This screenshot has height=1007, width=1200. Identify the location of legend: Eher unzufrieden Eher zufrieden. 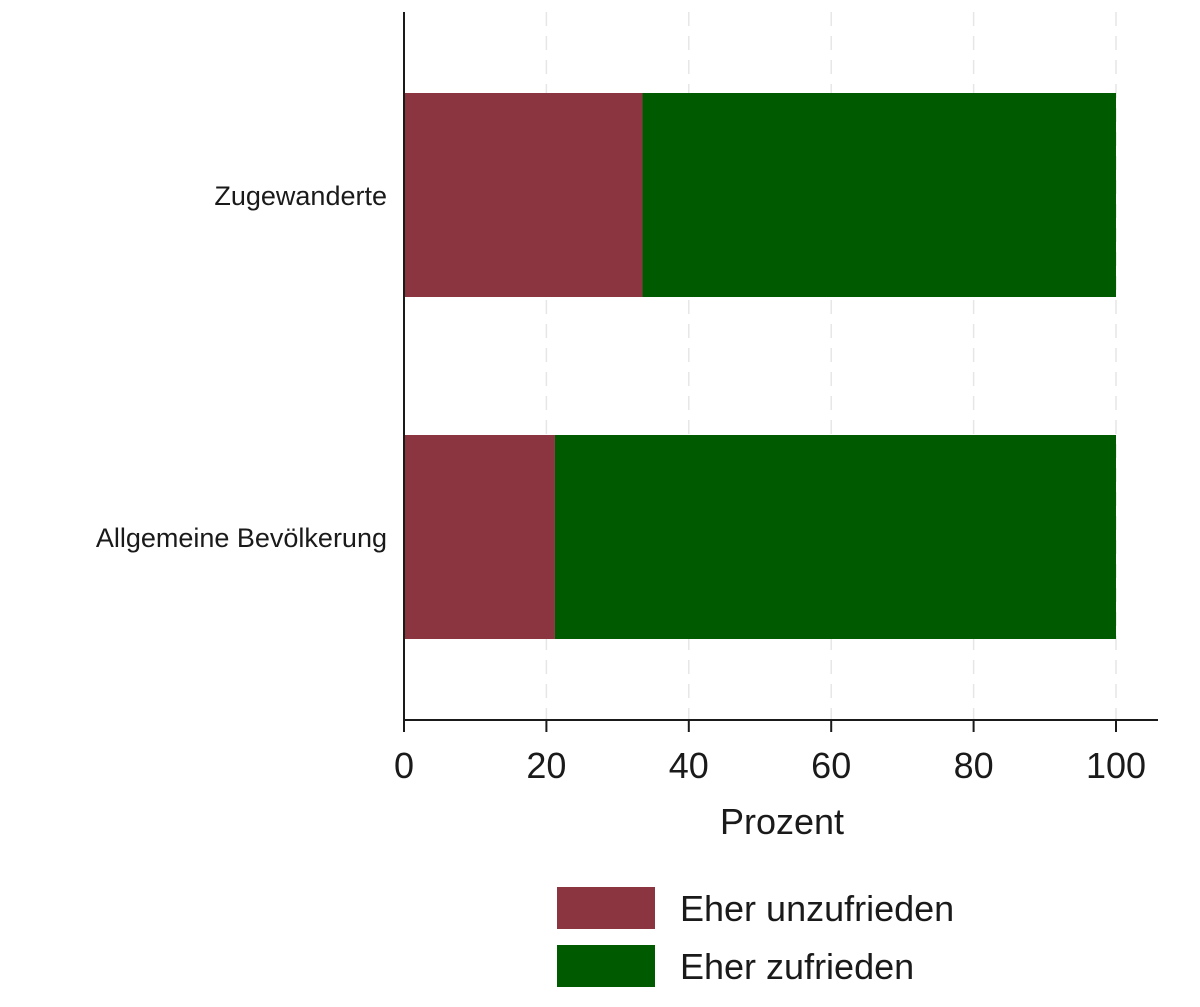
(755, 937).